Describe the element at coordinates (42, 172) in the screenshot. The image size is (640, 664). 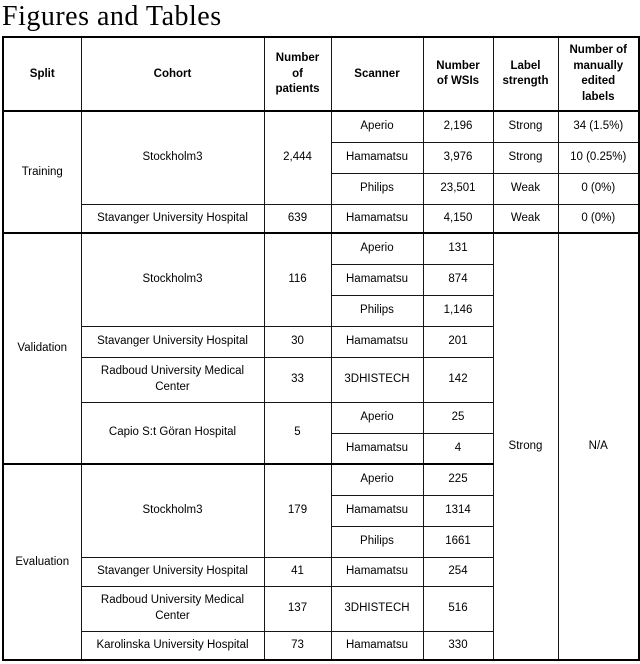
I see `split-cell: Training` at that location.